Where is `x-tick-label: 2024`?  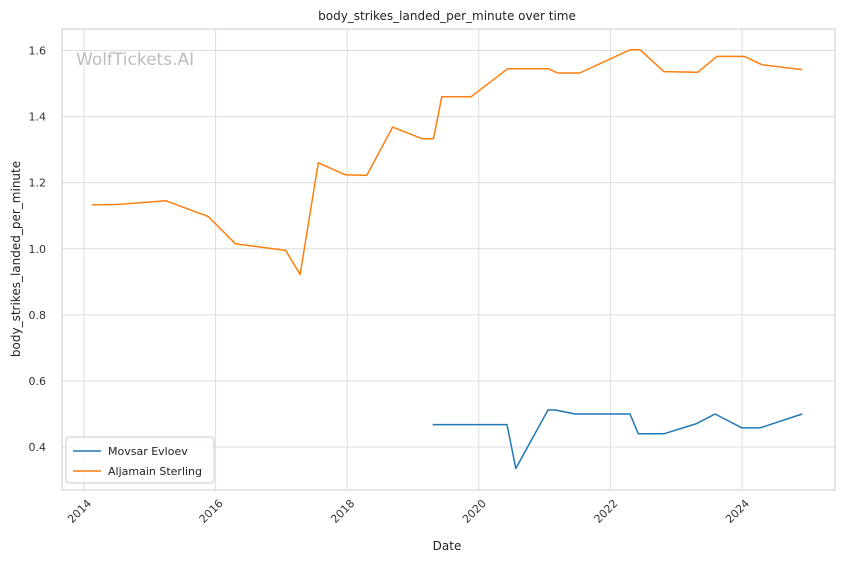 x-tick-label: 2024 is located at coordinates (737, 511).